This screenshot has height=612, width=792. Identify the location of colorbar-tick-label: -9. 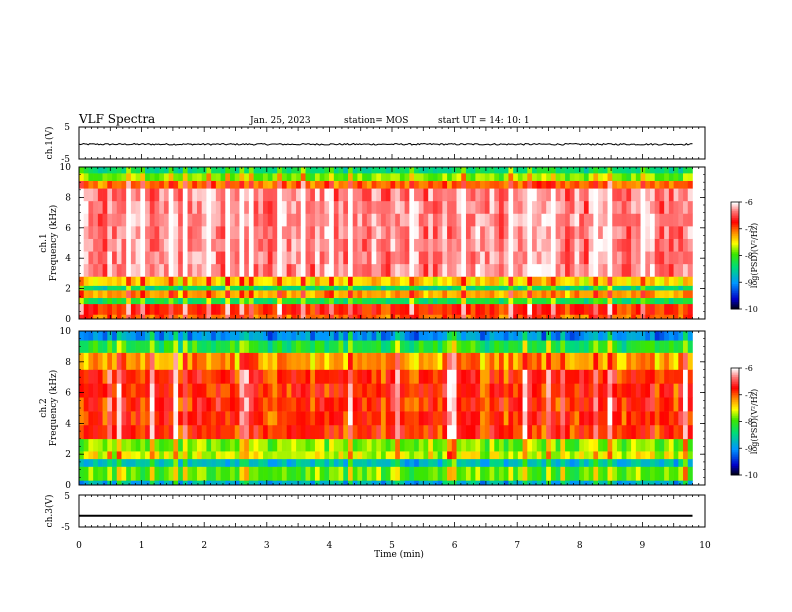
(749, 448).